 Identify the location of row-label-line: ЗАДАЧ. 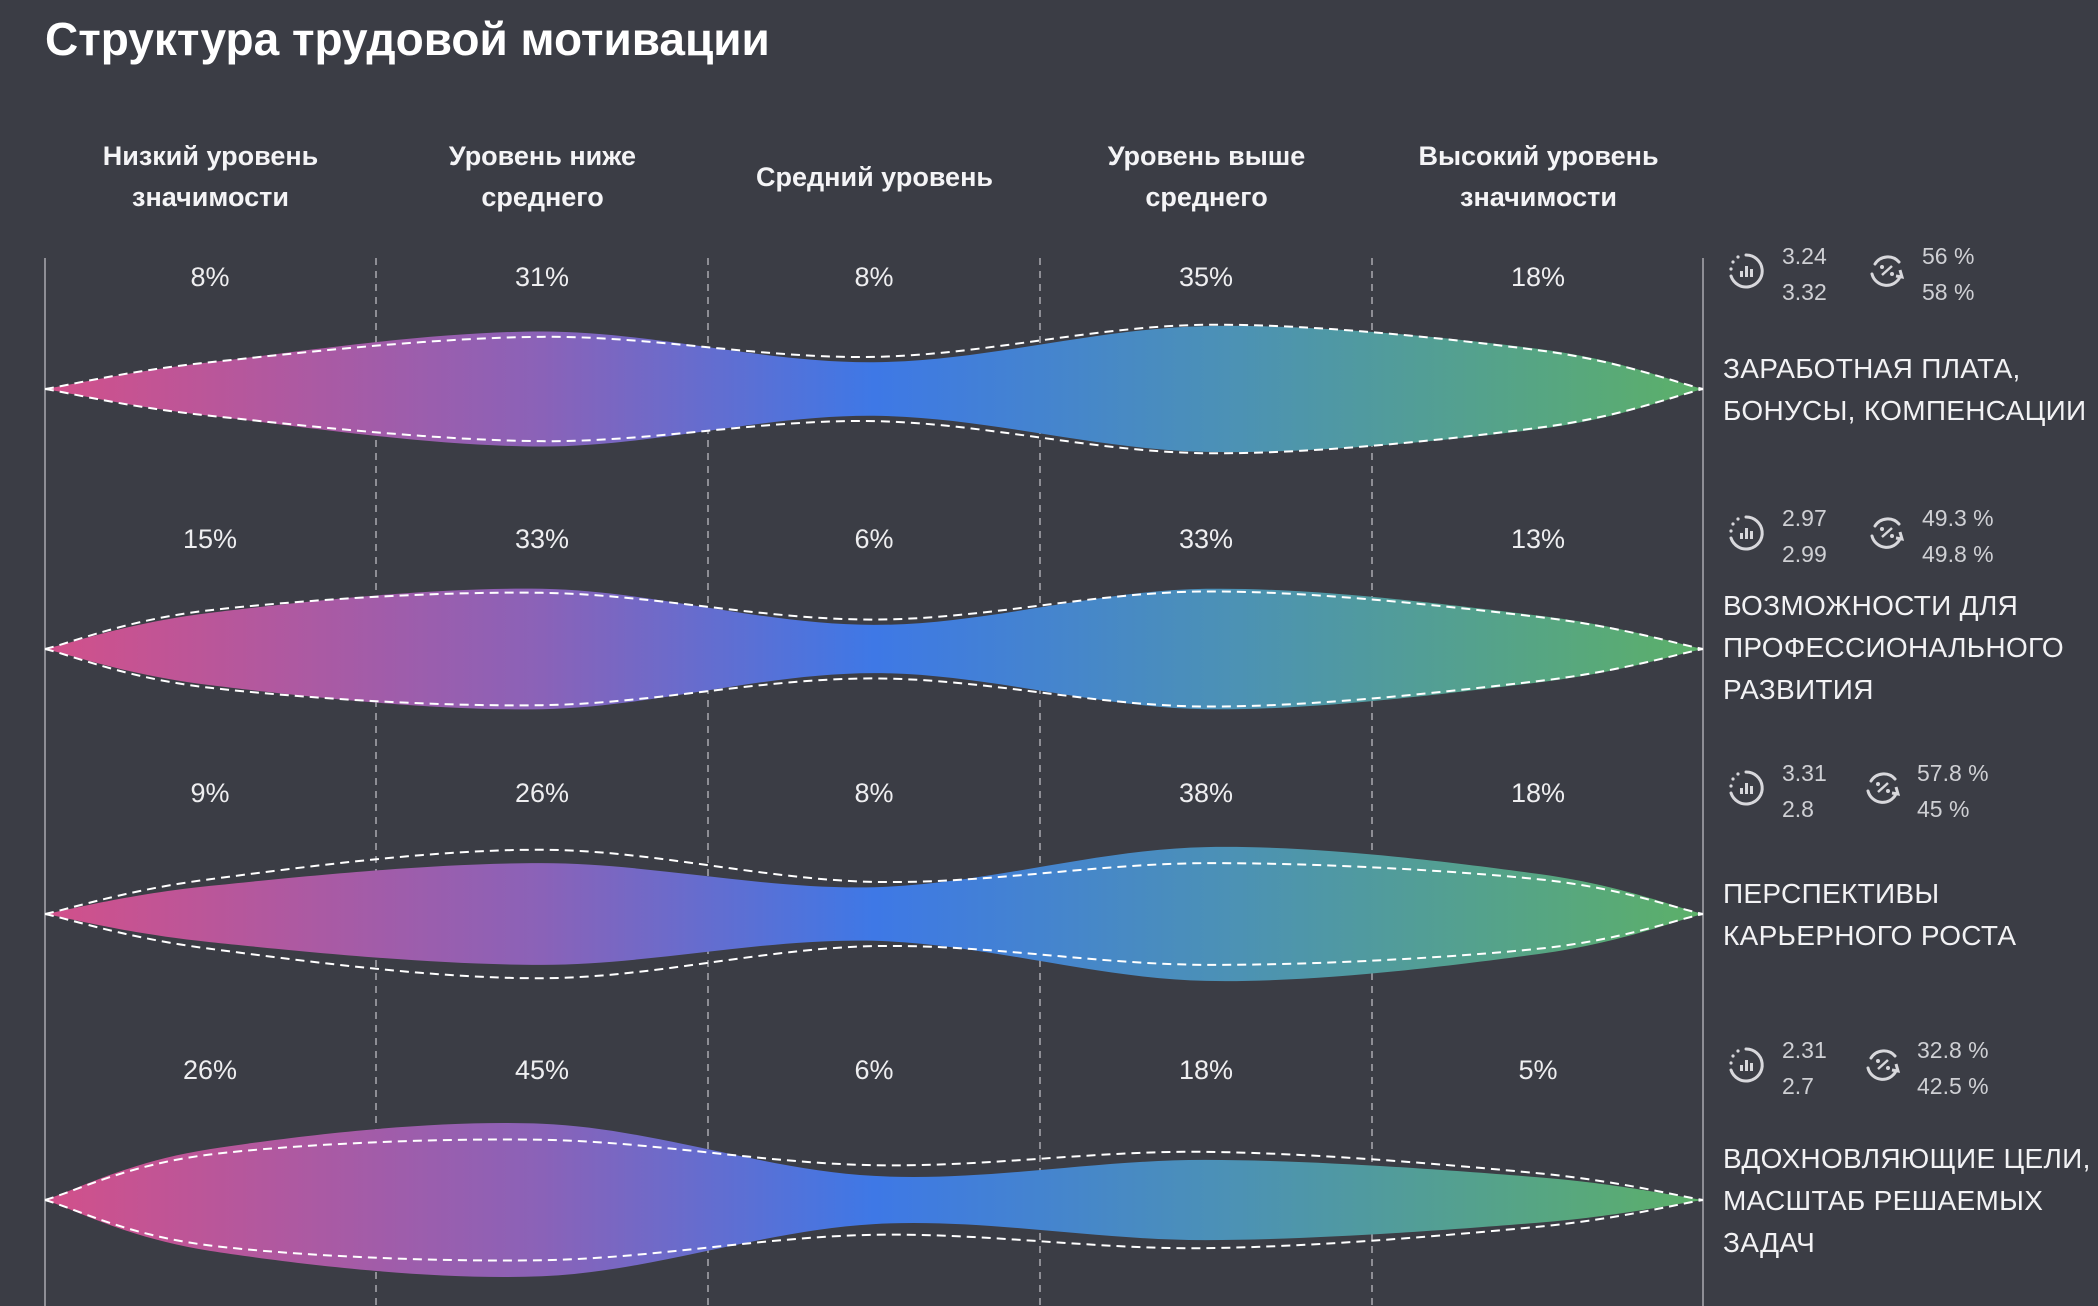
(1769, 1242).